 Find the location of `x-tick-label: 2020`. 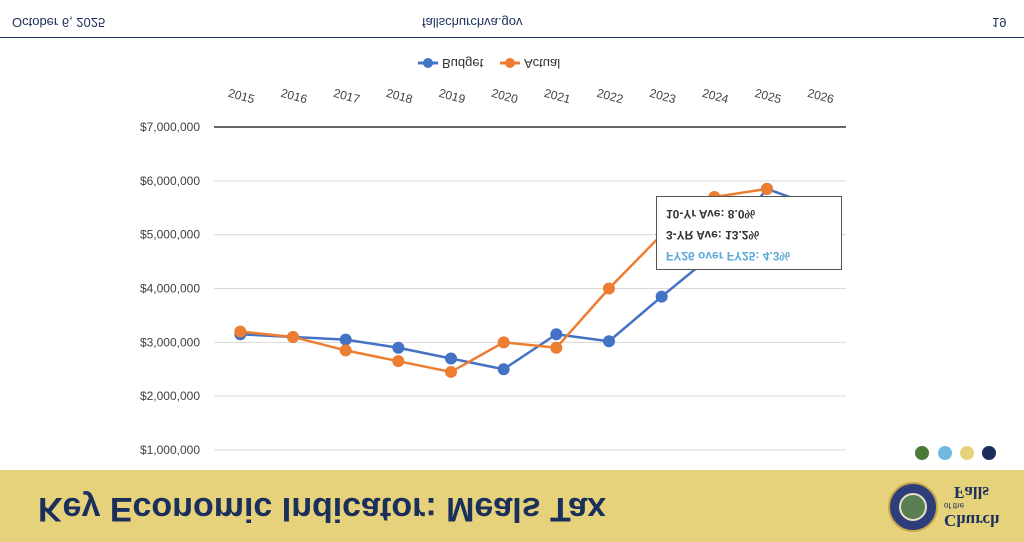

x-tick-label: 2020 is located at coordinates (505, 96).